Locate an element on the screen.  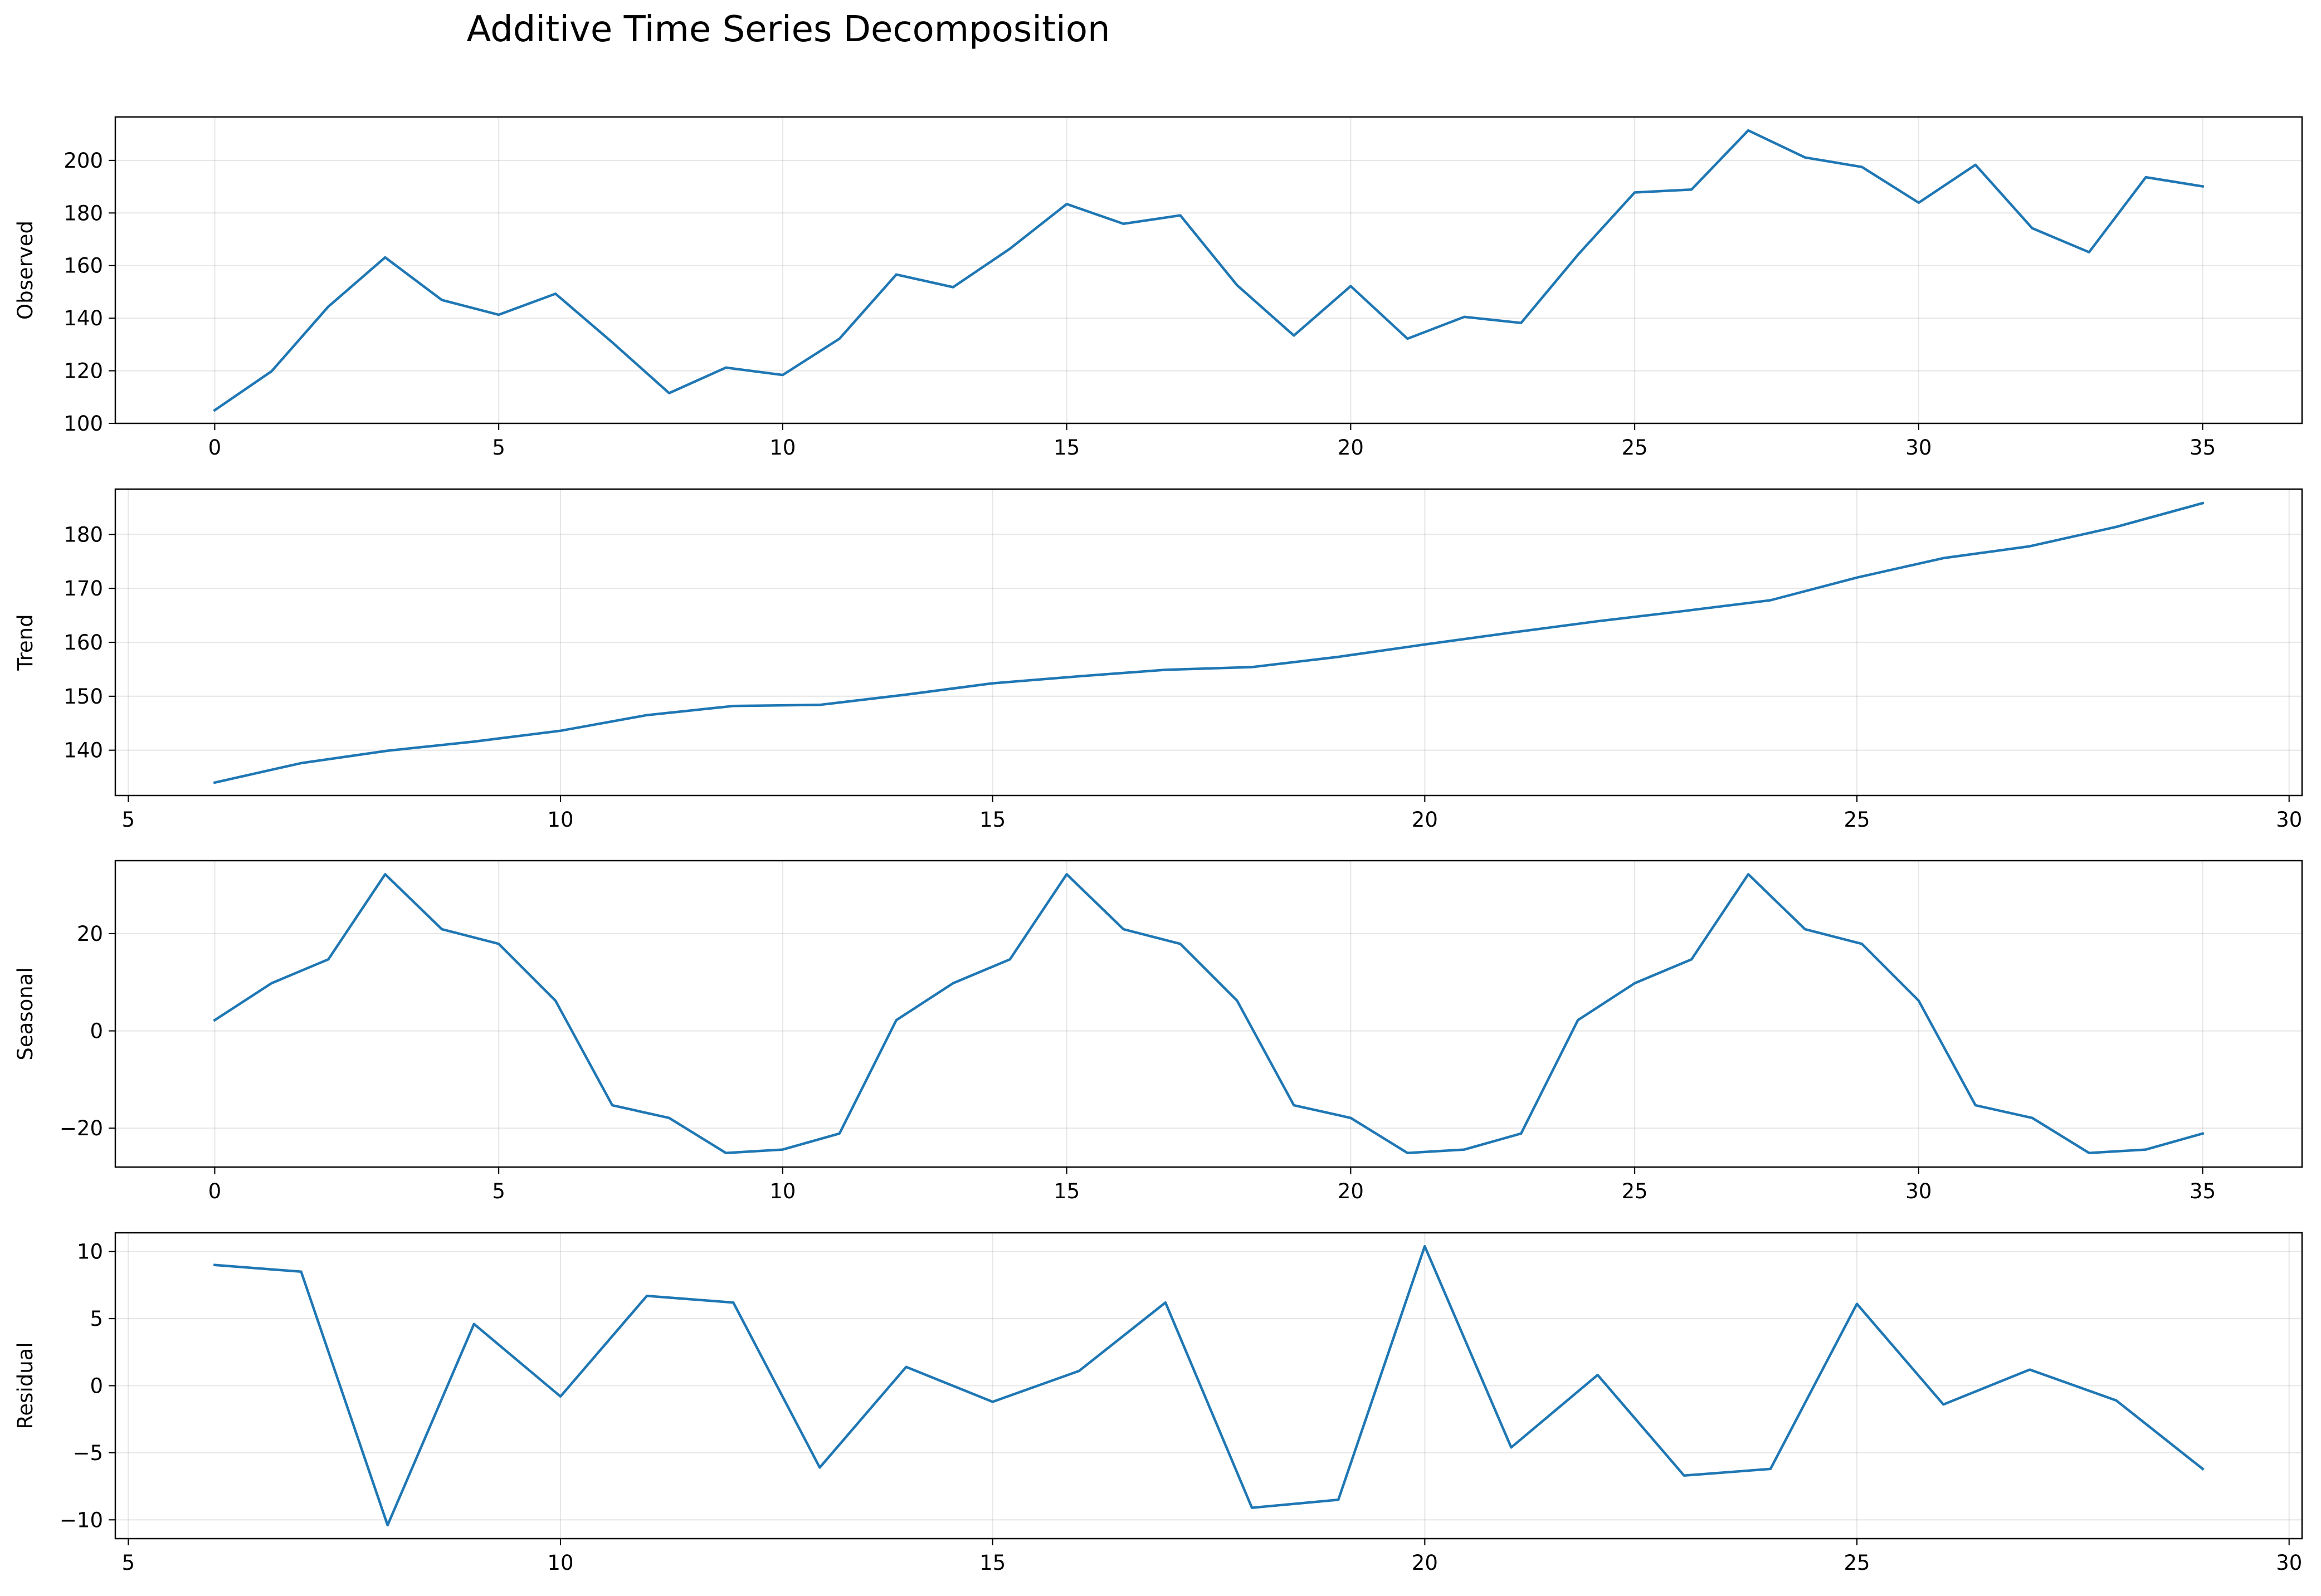
y-axis-label-trend: Trend is located at coordinates (25, 642).